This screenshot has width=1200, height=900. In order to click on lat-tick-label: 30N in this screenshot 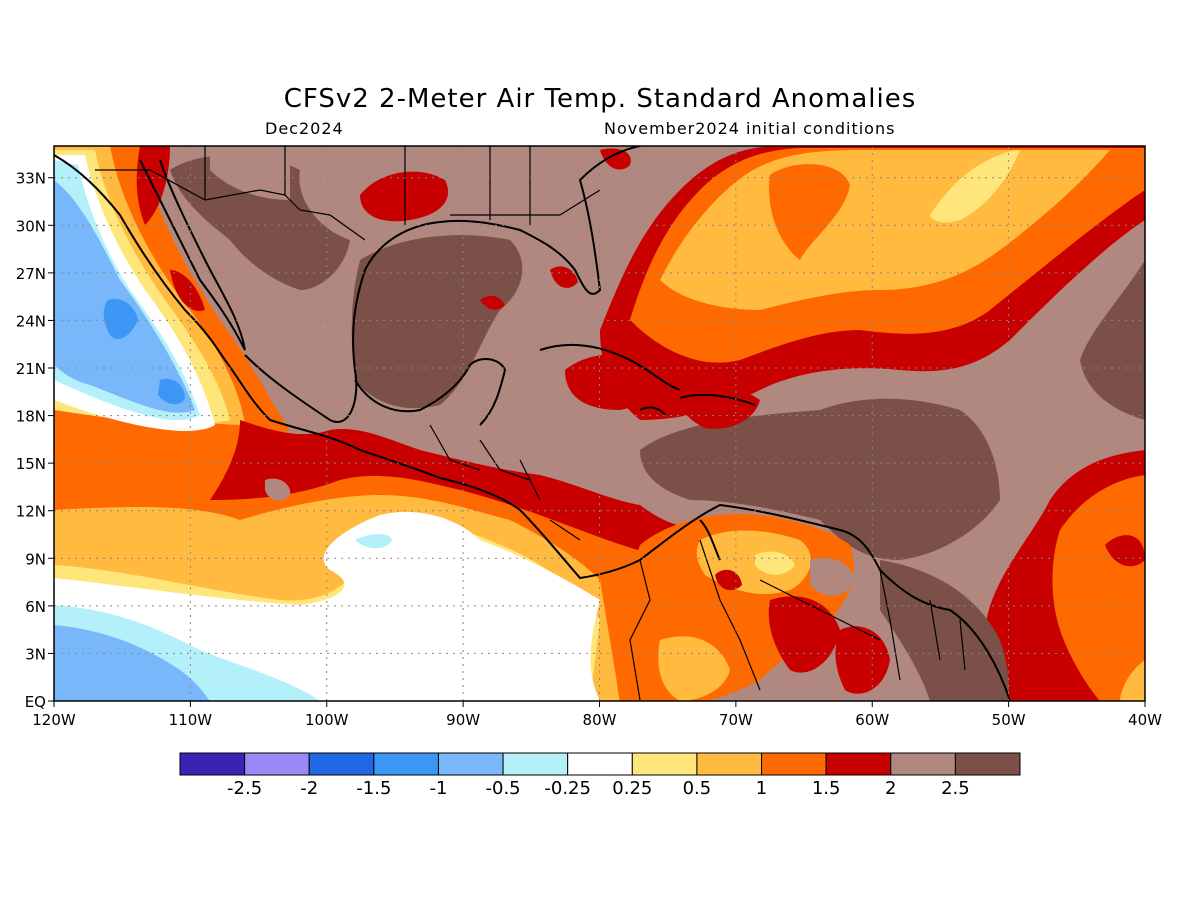, I will do `click(31, 226)`.